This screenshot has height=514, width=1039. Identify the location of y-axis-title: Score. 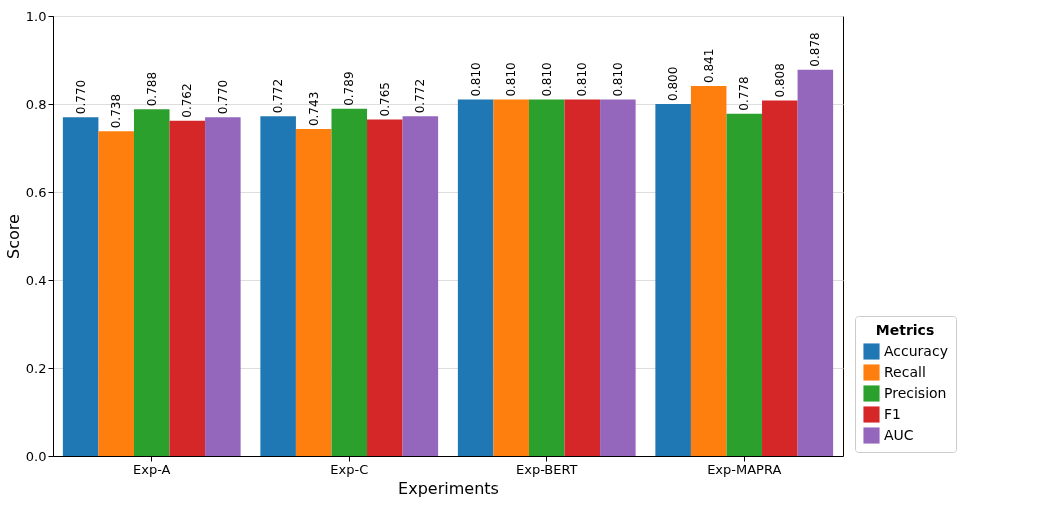
(13, 236).